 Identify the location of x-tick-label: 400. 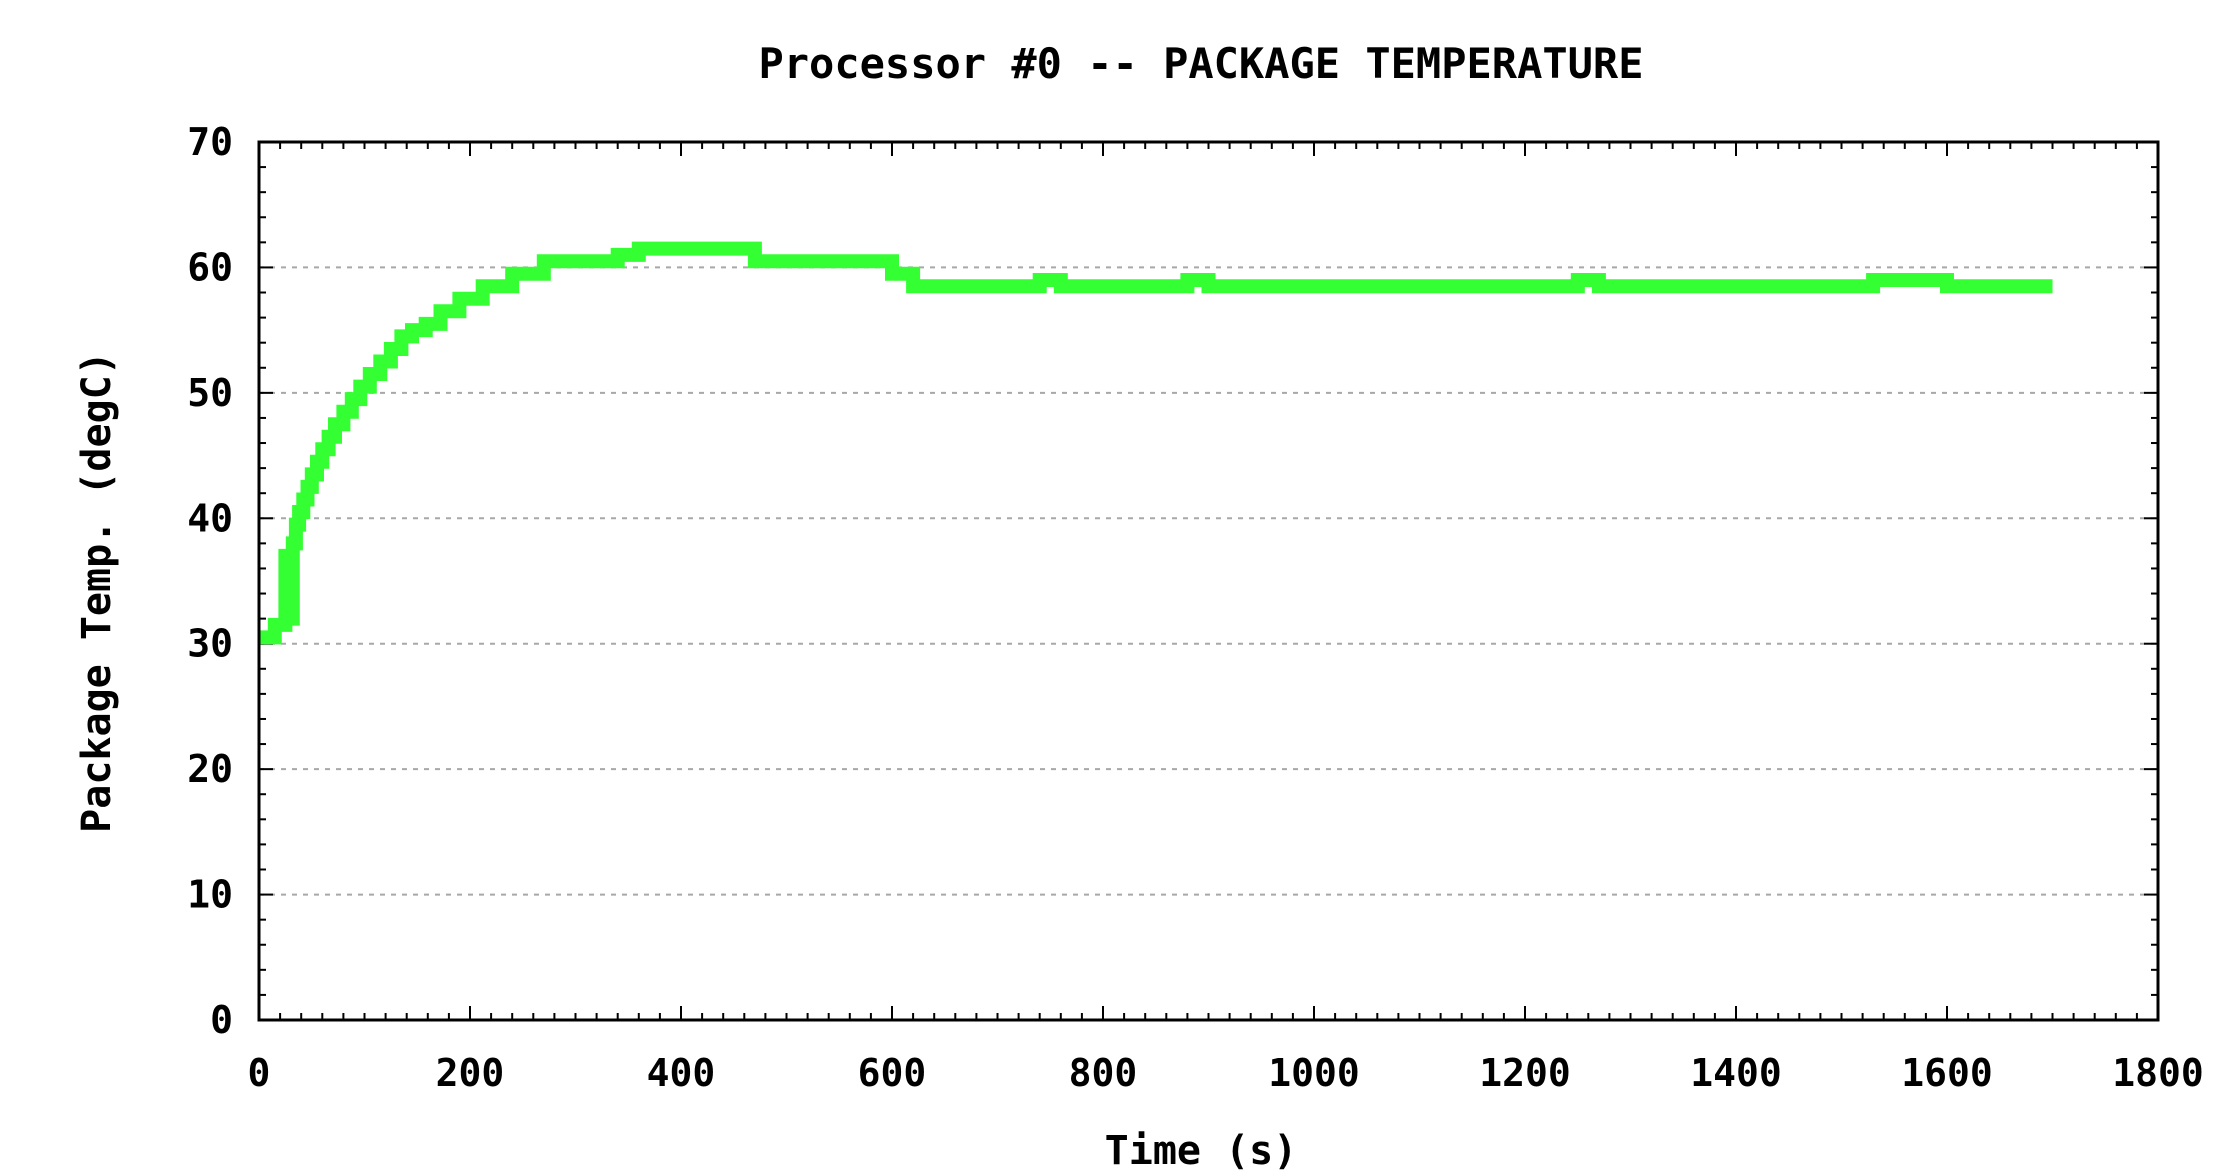
(681, 1073).